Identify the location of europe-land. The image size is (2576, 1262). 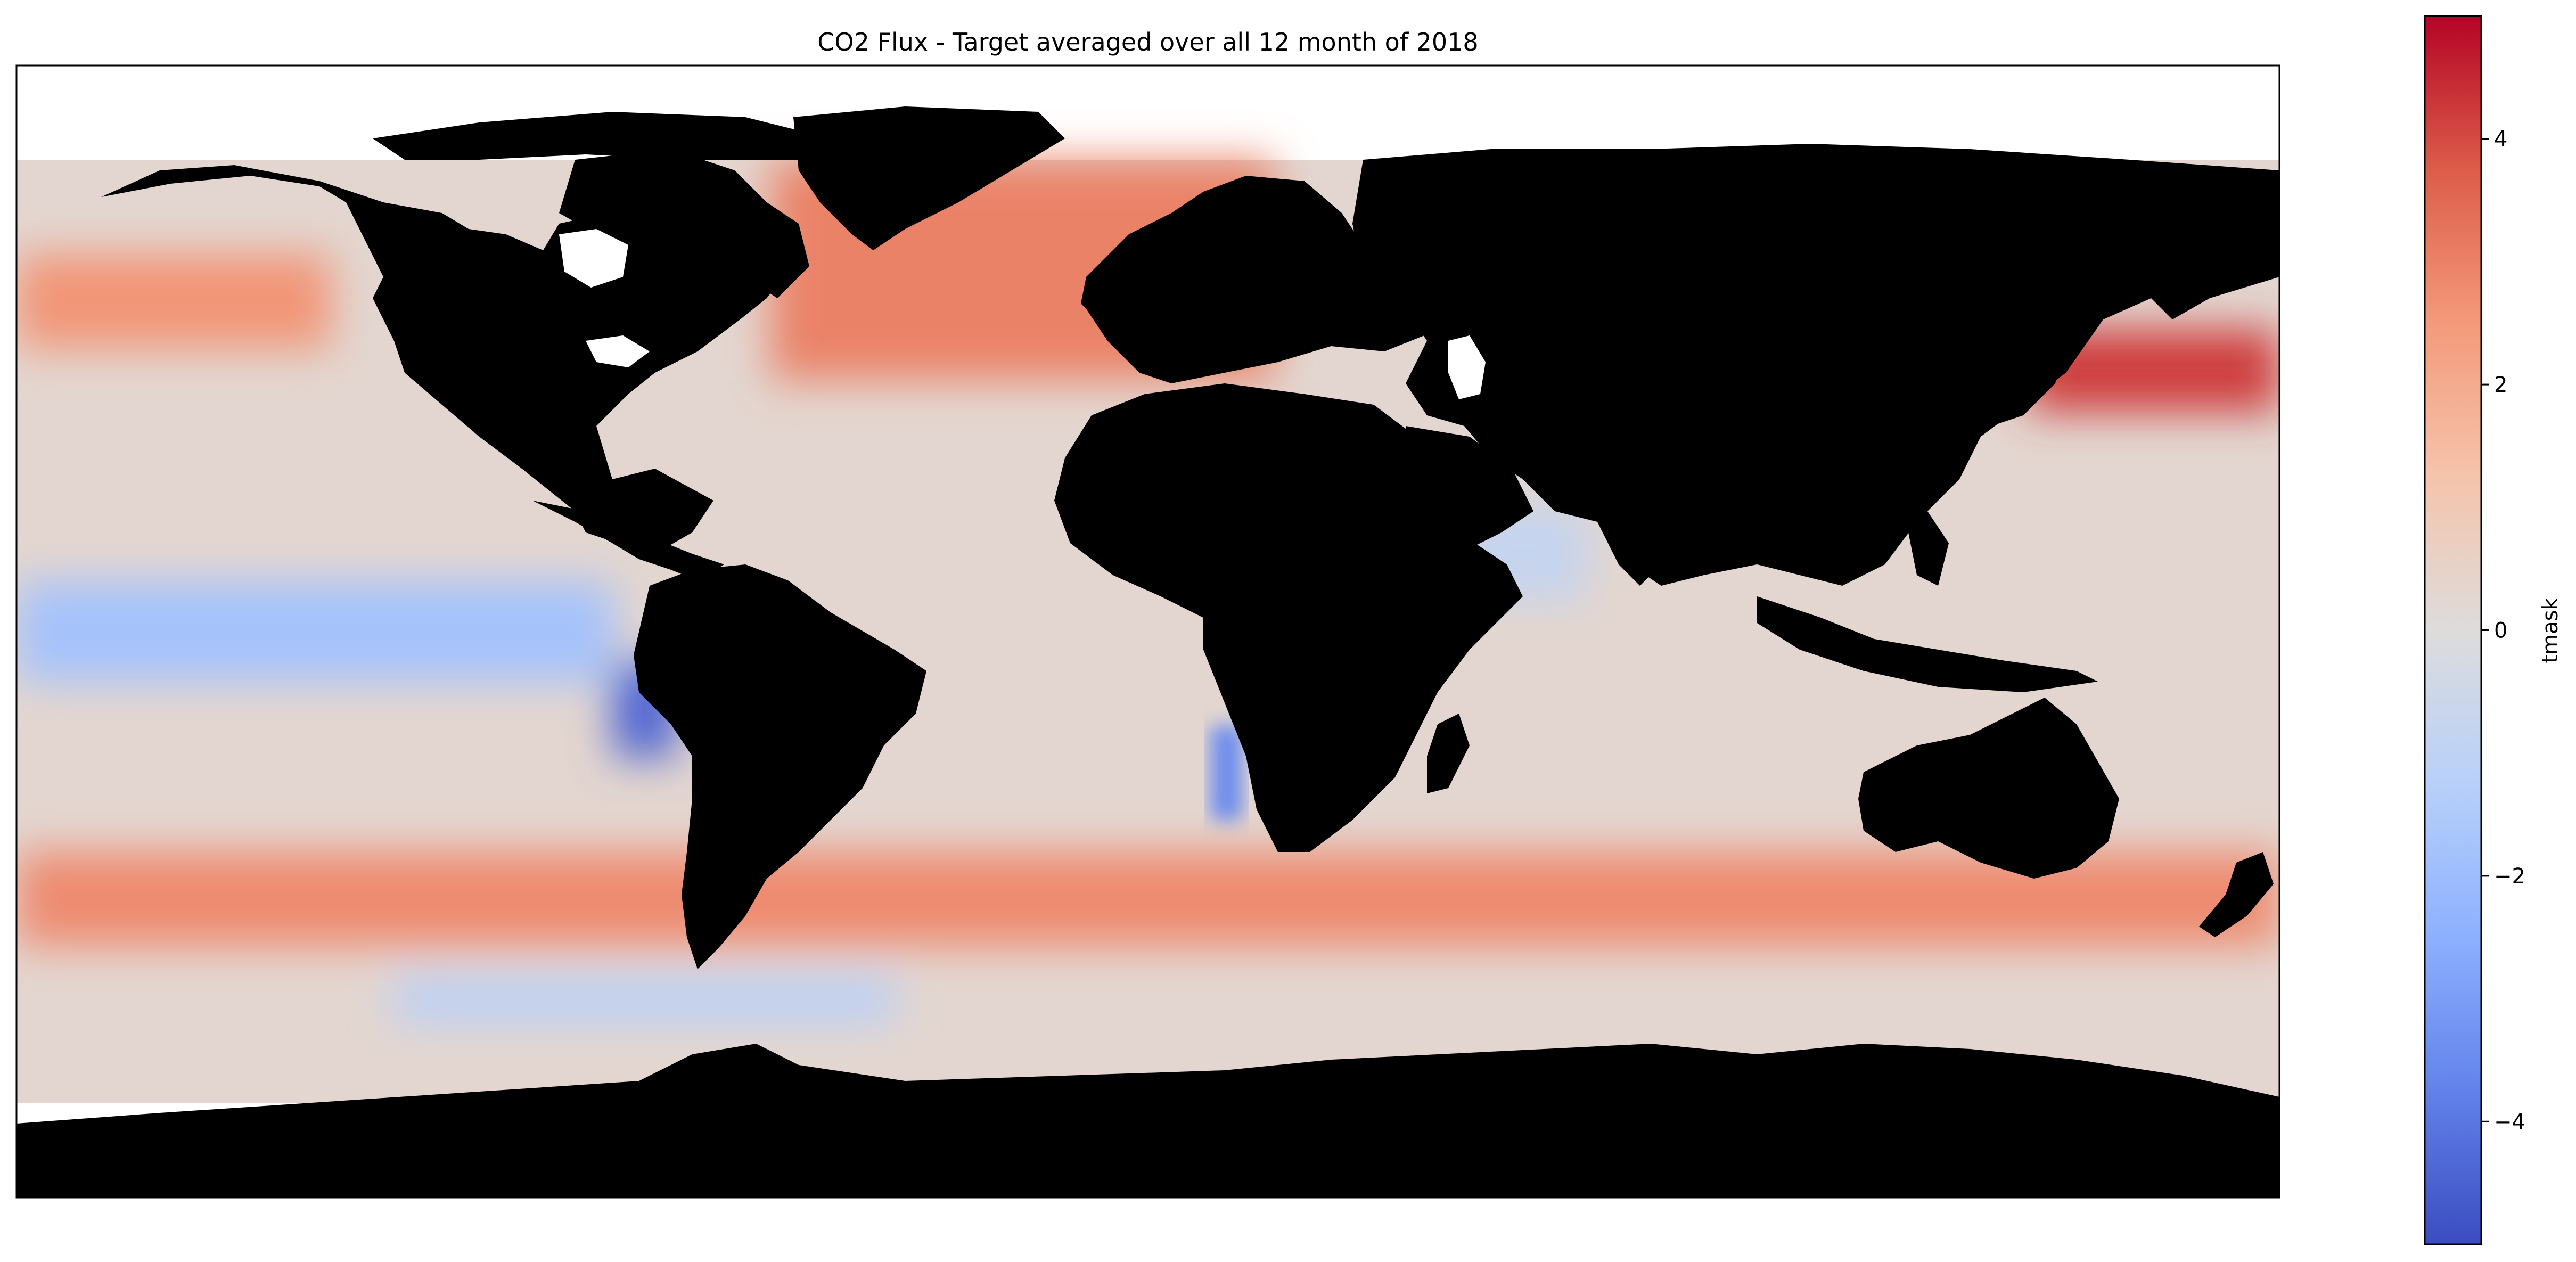
(1262, 279).